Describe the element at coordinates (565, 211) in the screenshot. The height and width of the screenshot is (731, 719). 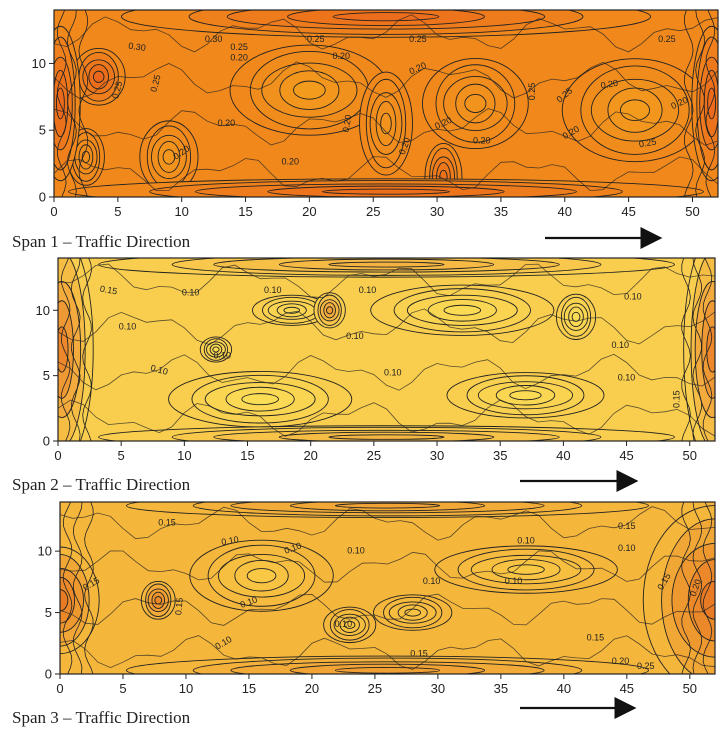
I see `x-tick-label: 40` at that location.